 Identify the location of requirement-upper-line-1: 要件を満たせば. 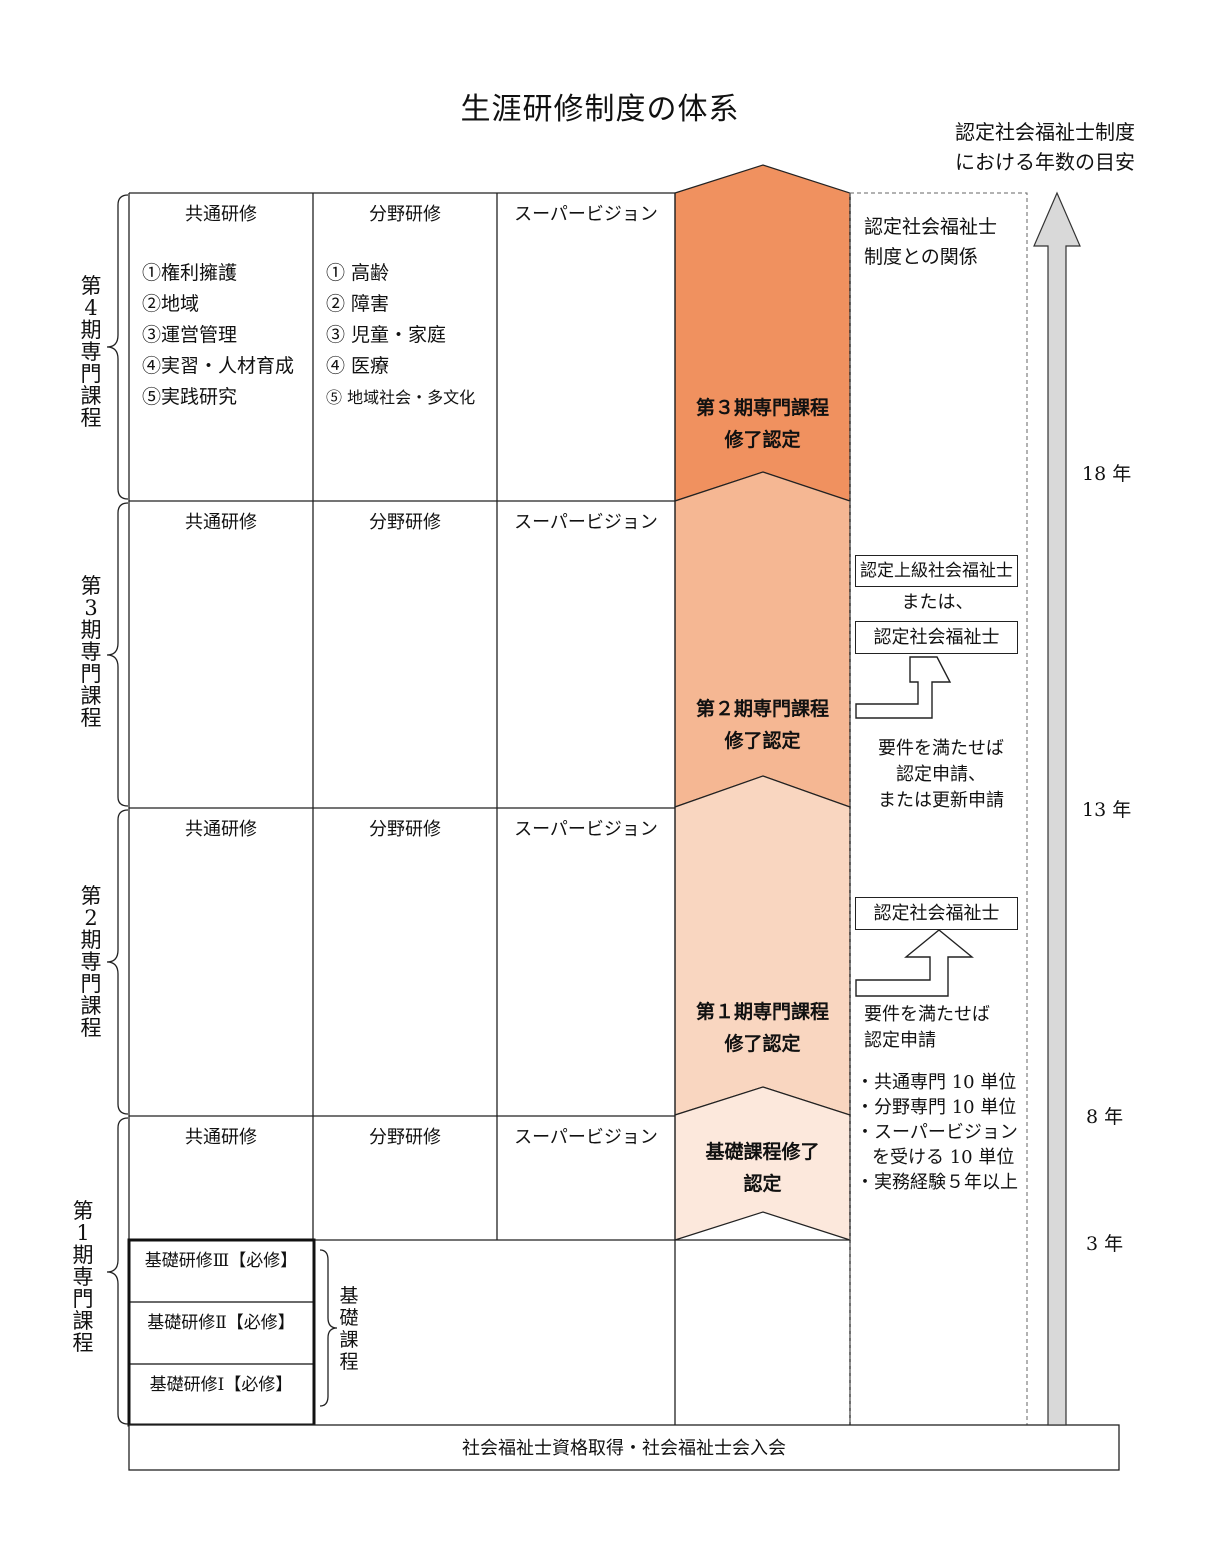
(941, 748).